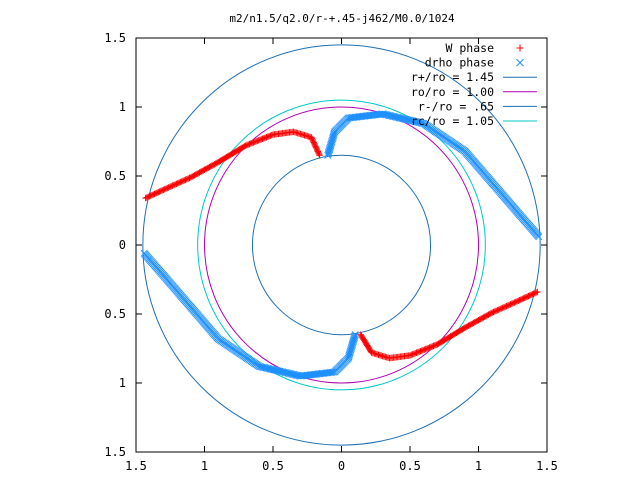 Image resolution: width=640 pixels, height=480 pixels. Describe the element at coordinates (452, 77) in the screenshot. I see `legend-label: r+/ro = 1.45` at that location.